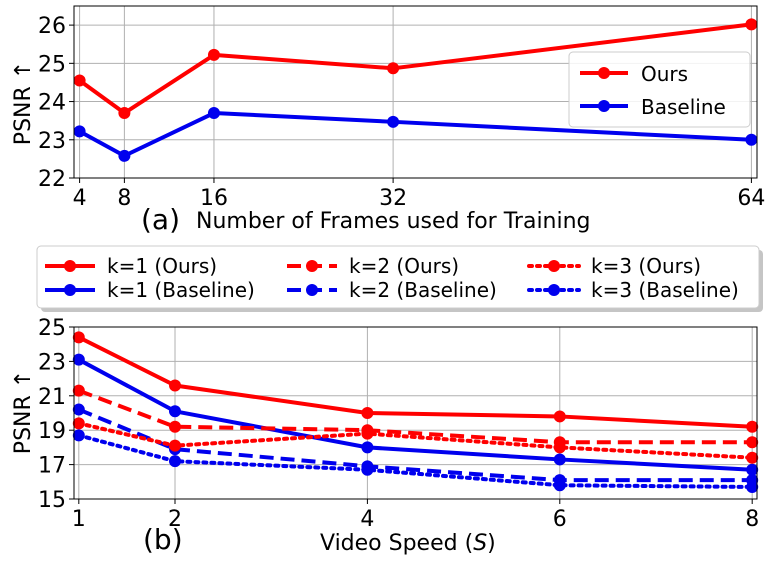 This screenshot has height=576, width=775. What do you see at coordinates (124, 198) in the screenshot?
I see `pa-xtick-label: 8` at bounding box center [124, 198].